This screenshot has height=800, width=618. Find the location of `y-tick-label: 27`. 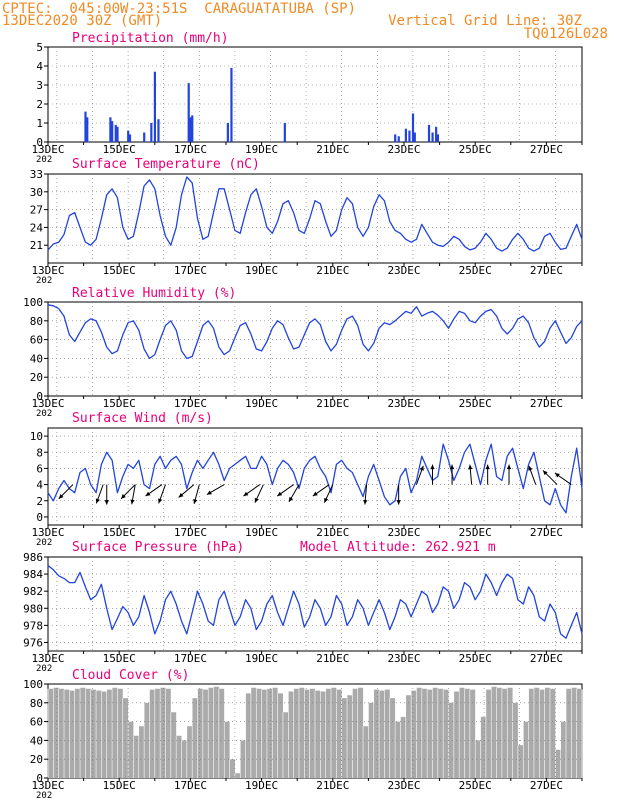

y-tick-label: 27 is located at coordinates (36, 210).